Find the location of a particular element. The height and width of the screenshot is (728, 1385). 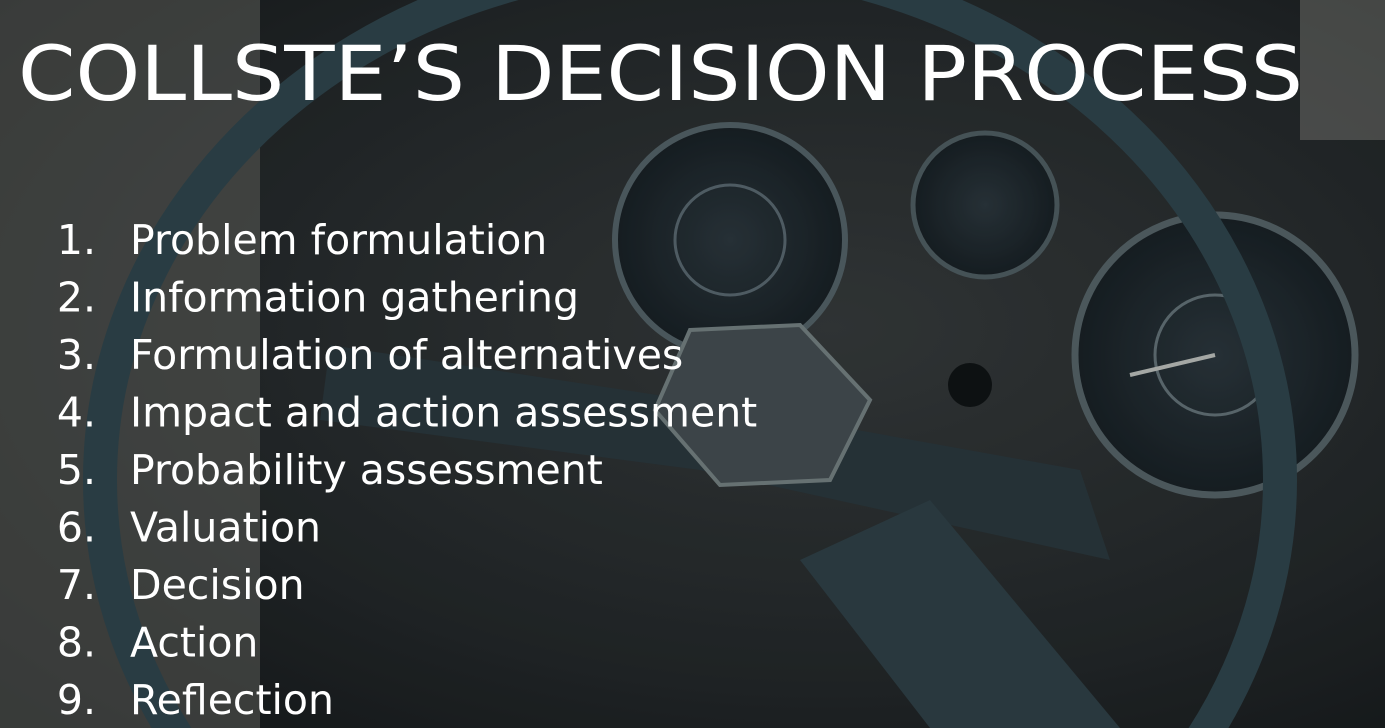

item-number: 7. is located at coordinates (76, 585).